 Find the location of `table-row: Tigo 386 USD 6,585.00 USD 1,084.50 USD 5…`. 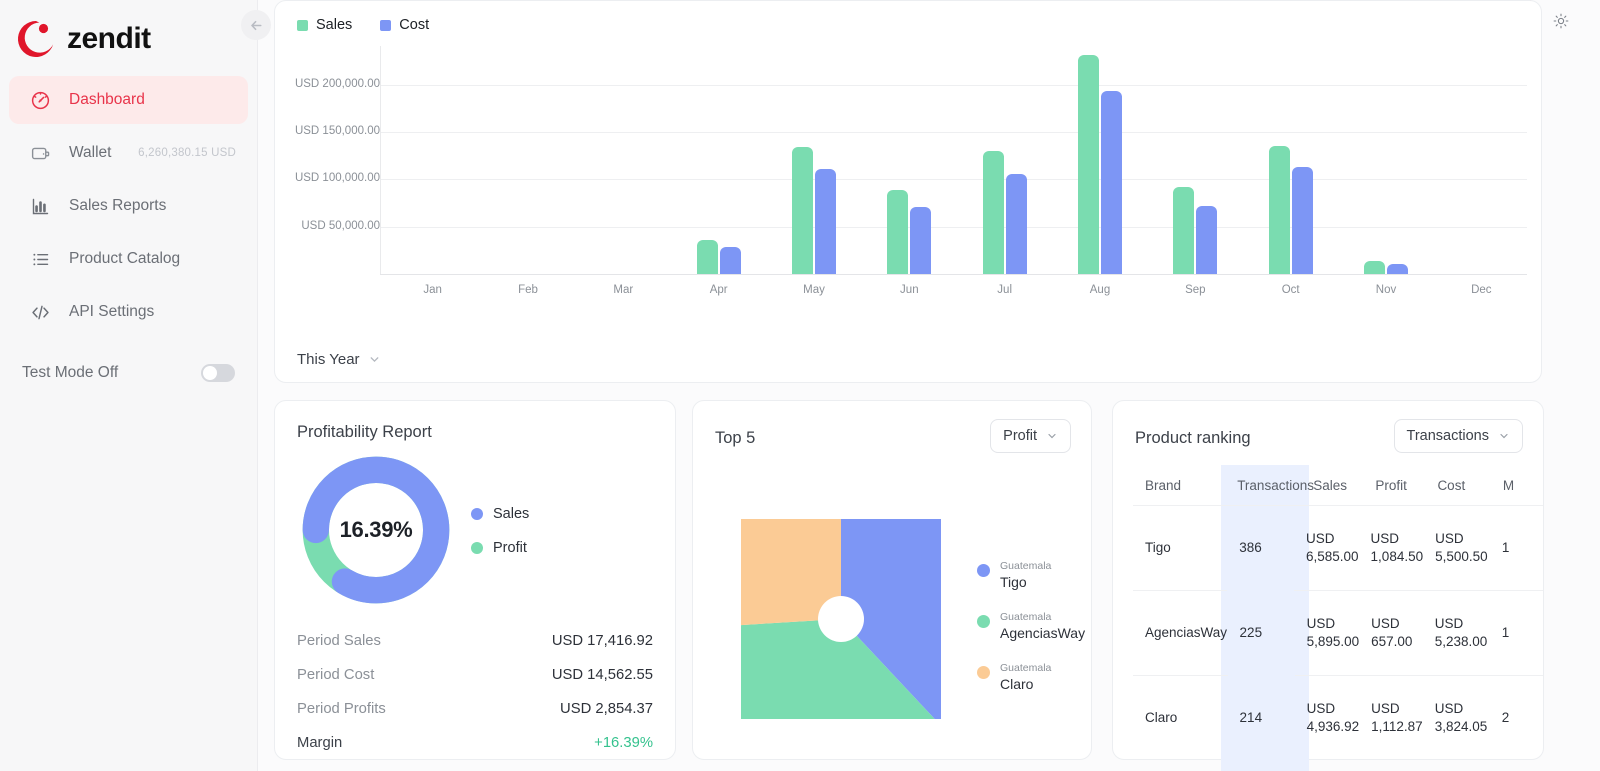

table-row: Tigo 386 USD 6,585.00 USD 1,084.50 USD 5… is located at coordinates (1338, 548).